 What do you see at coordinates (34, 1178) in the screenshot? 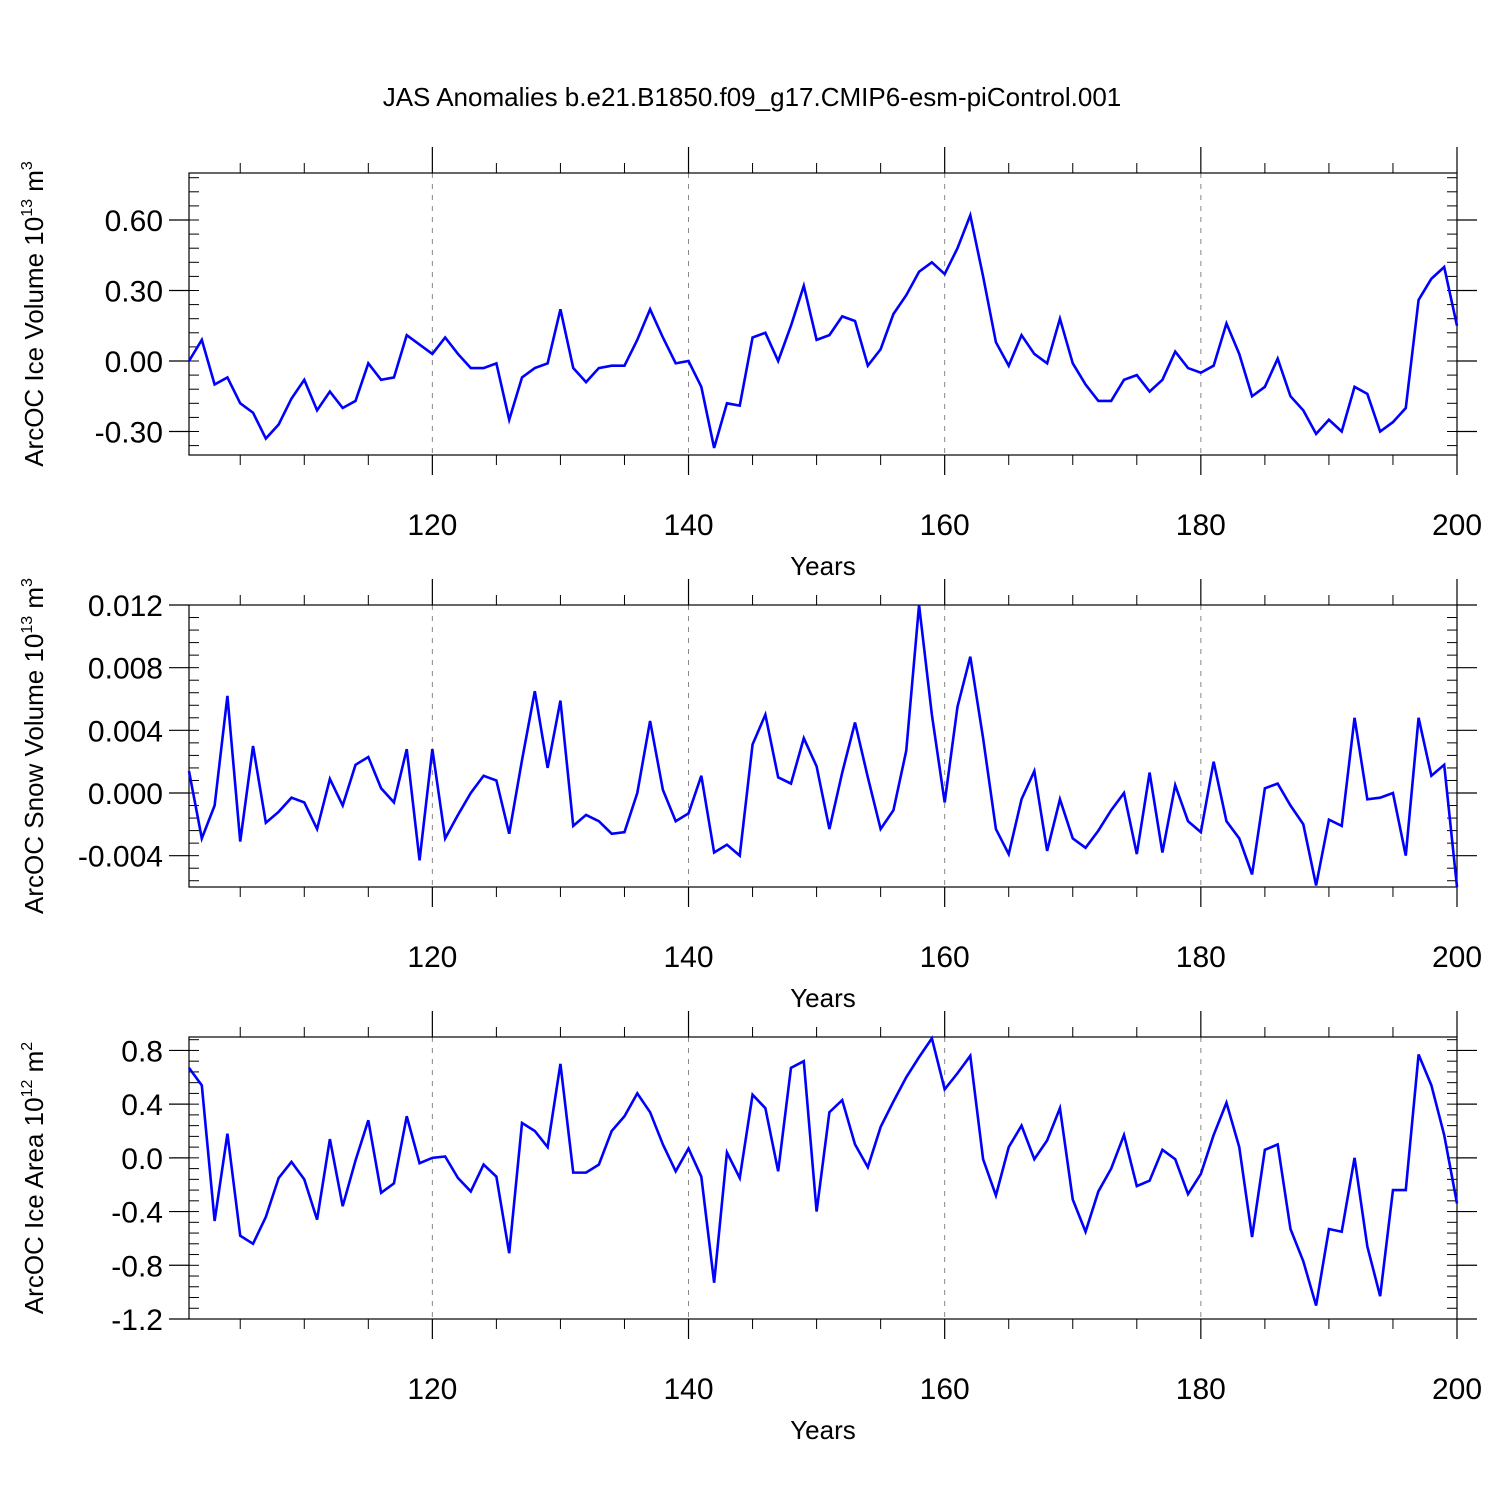
I see `y-axis-title: ArcOC Ice Area 1012 m2` at bounding box center [34, 1178].